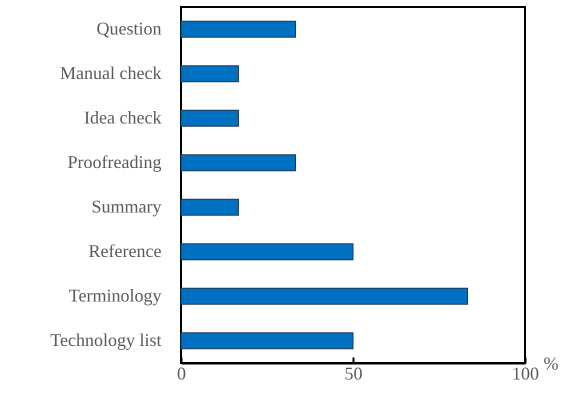 This screenshot has width=561, height=402. What do you see at coordinates (353, 374) in the screenshot?
I see `x-tick-label: 50` at bounding box center [353, 374].